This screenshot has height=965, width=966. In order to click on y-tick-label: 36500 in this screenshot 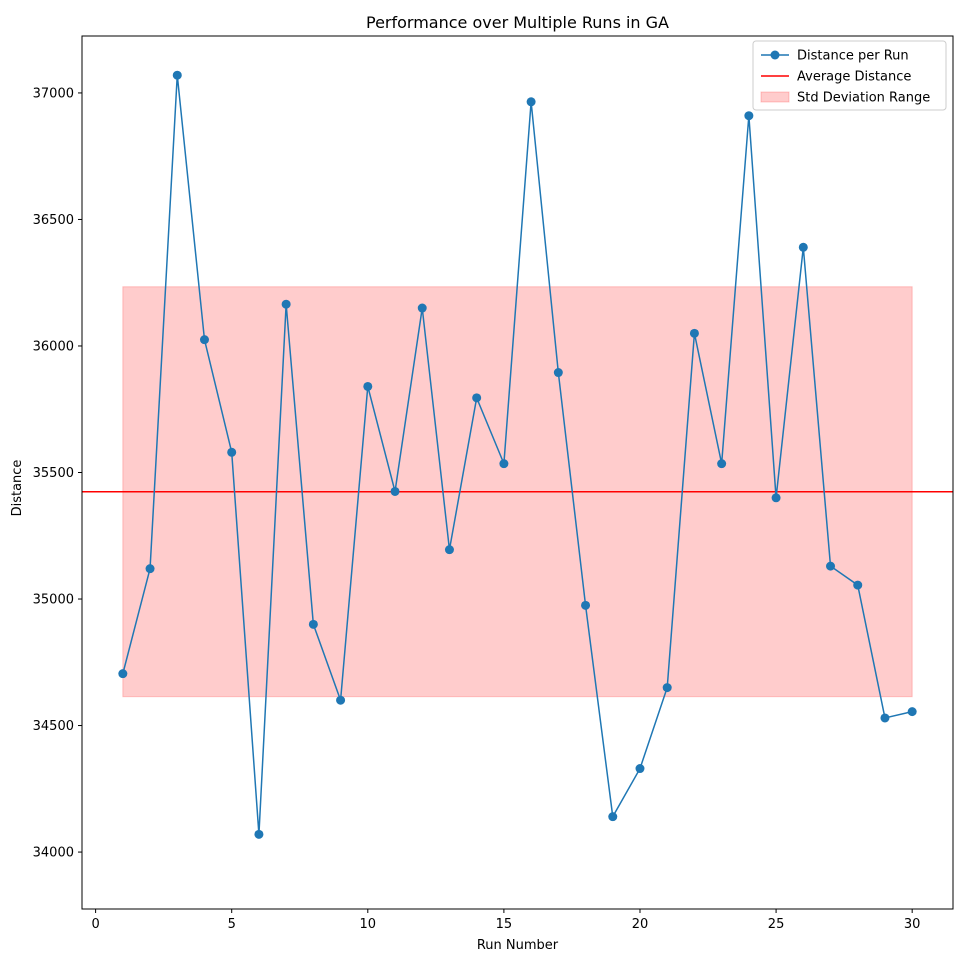, I will do `click(53, 220)`.